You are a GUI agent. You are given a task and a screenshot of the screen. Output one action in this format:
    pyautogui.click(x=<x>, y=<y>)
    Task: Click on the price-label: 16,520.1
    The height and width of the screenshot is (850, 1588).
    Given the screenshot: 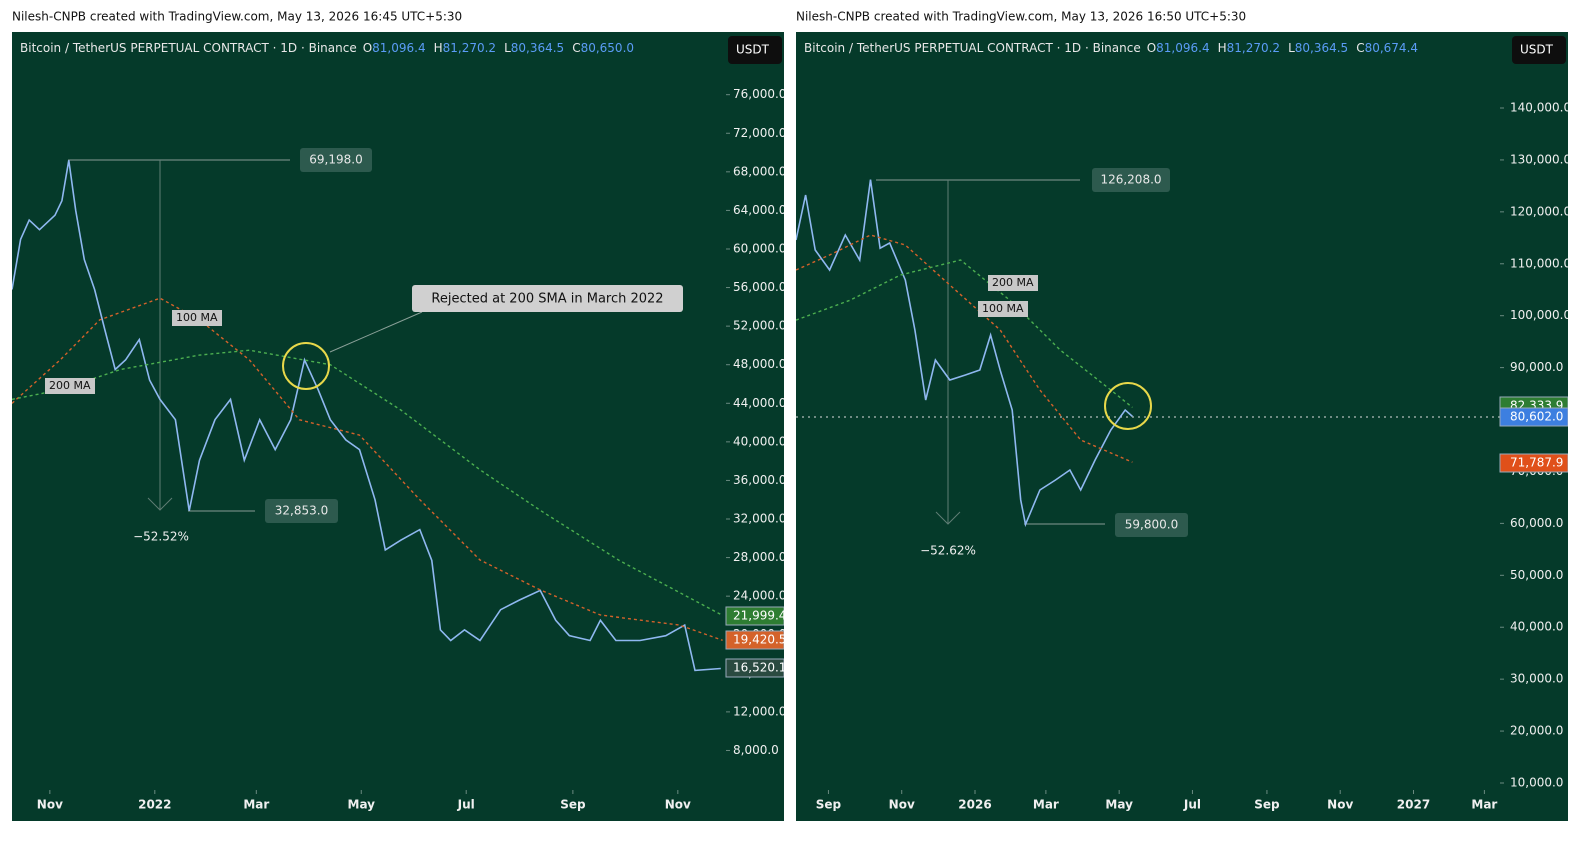 What is the action you would take?
    pyautogui.click(x=759, y=668)
    